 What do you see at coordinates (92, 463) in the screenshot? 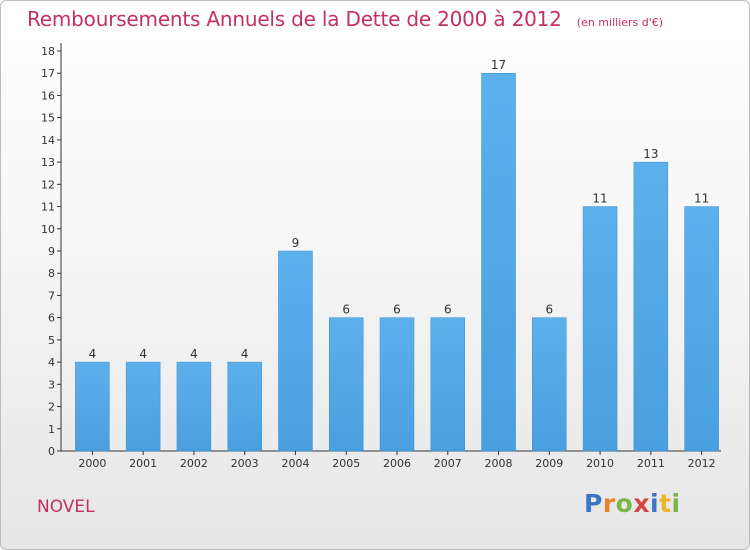
I see `x-tick-label: 2000` at bounding box center [92, 463].